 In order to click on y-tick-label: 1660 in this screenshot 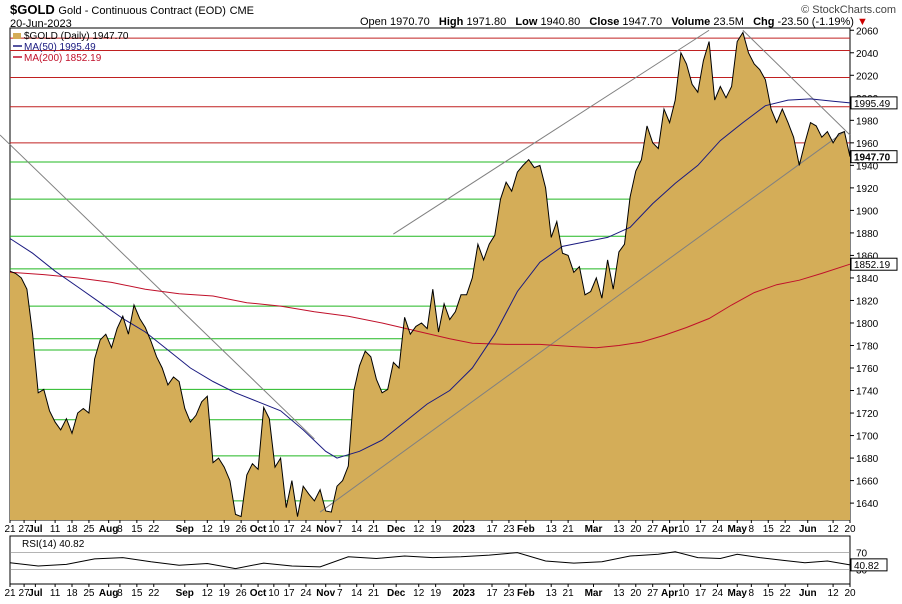, I will do `click(867, 482)`.